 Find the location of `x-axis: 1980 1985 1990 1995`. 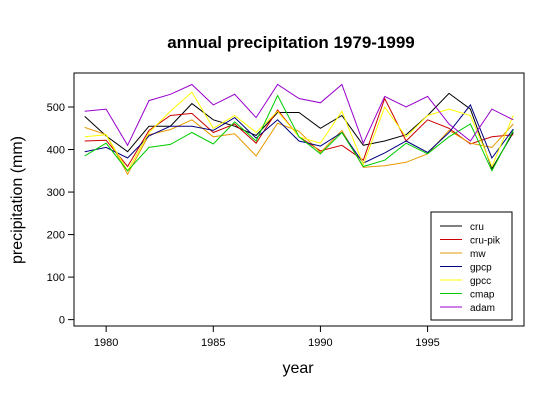

x-axis: 1980 1985 1990 1995 is located at coordinates (267, 337).